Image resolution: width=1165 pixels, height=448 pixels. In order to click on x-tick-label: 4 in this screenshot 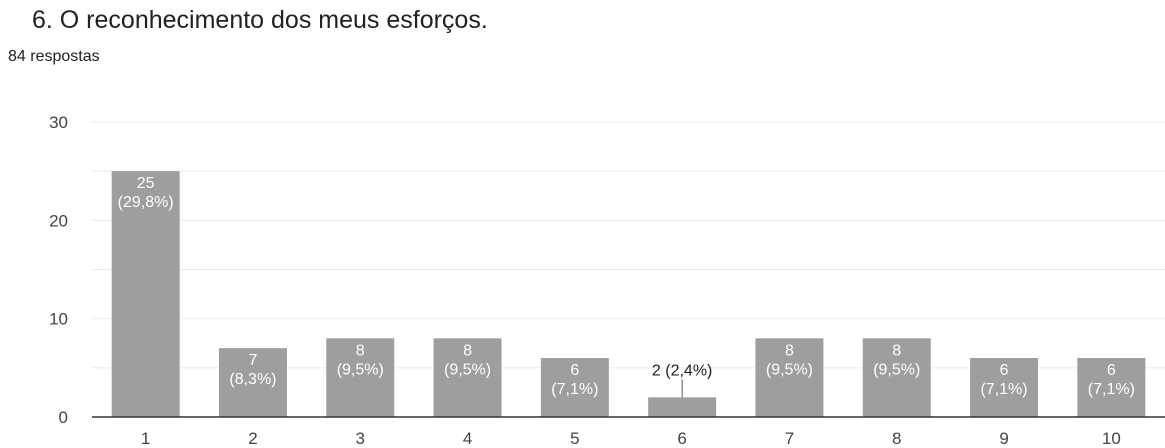, I will do `click(467, 438)`.